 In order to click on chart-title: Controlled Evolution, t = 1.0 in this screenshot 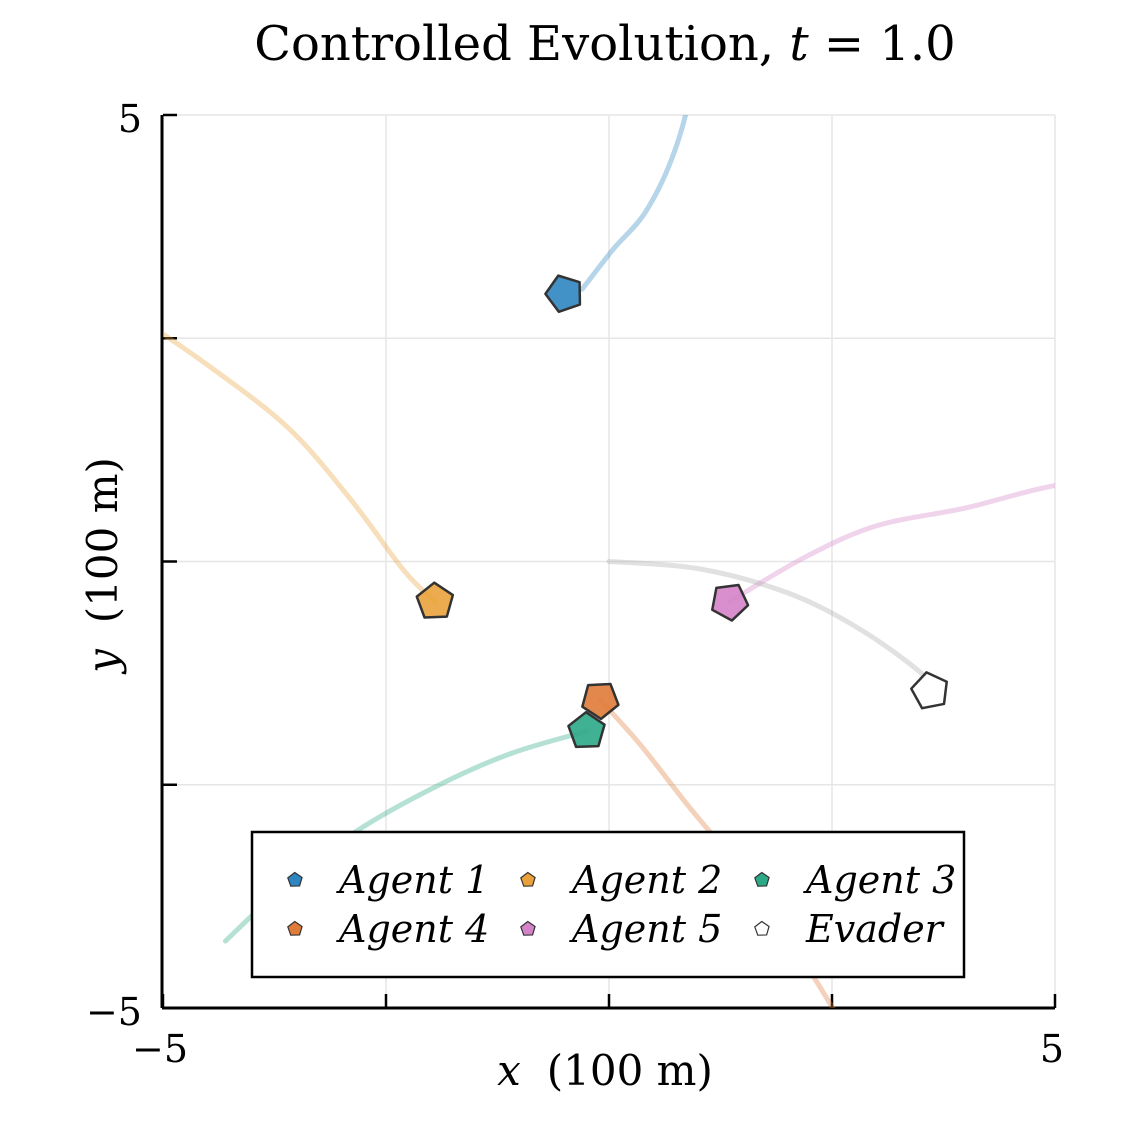, I will do `click(604, 44)`.